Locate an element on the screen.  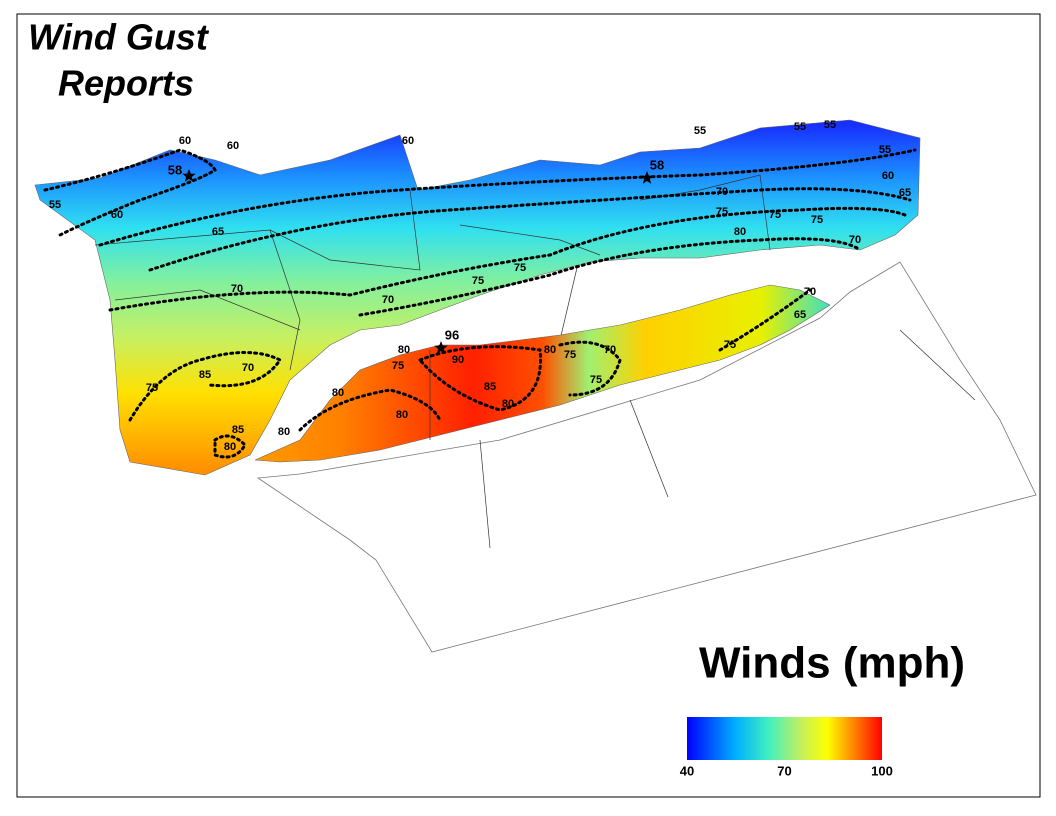
title-line: Reports is located at coordinates (126, 83).